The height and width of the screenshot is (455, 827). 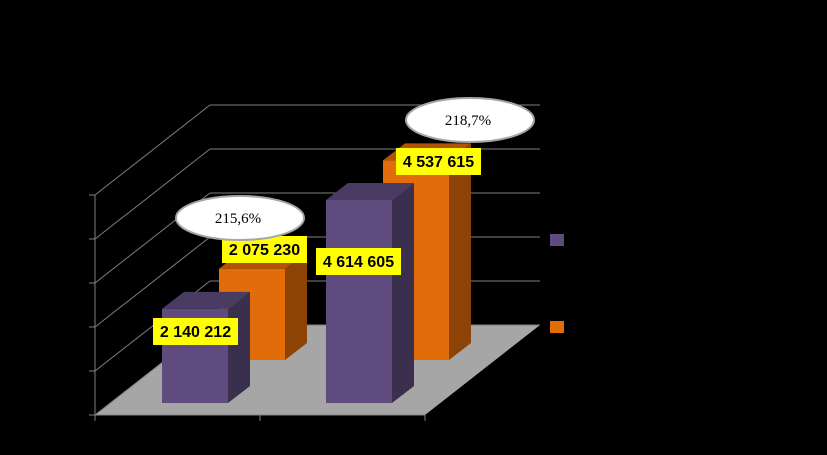 I want to click on data-label-series-2-item-1: 2 075 230, so click(x=264, y=249).